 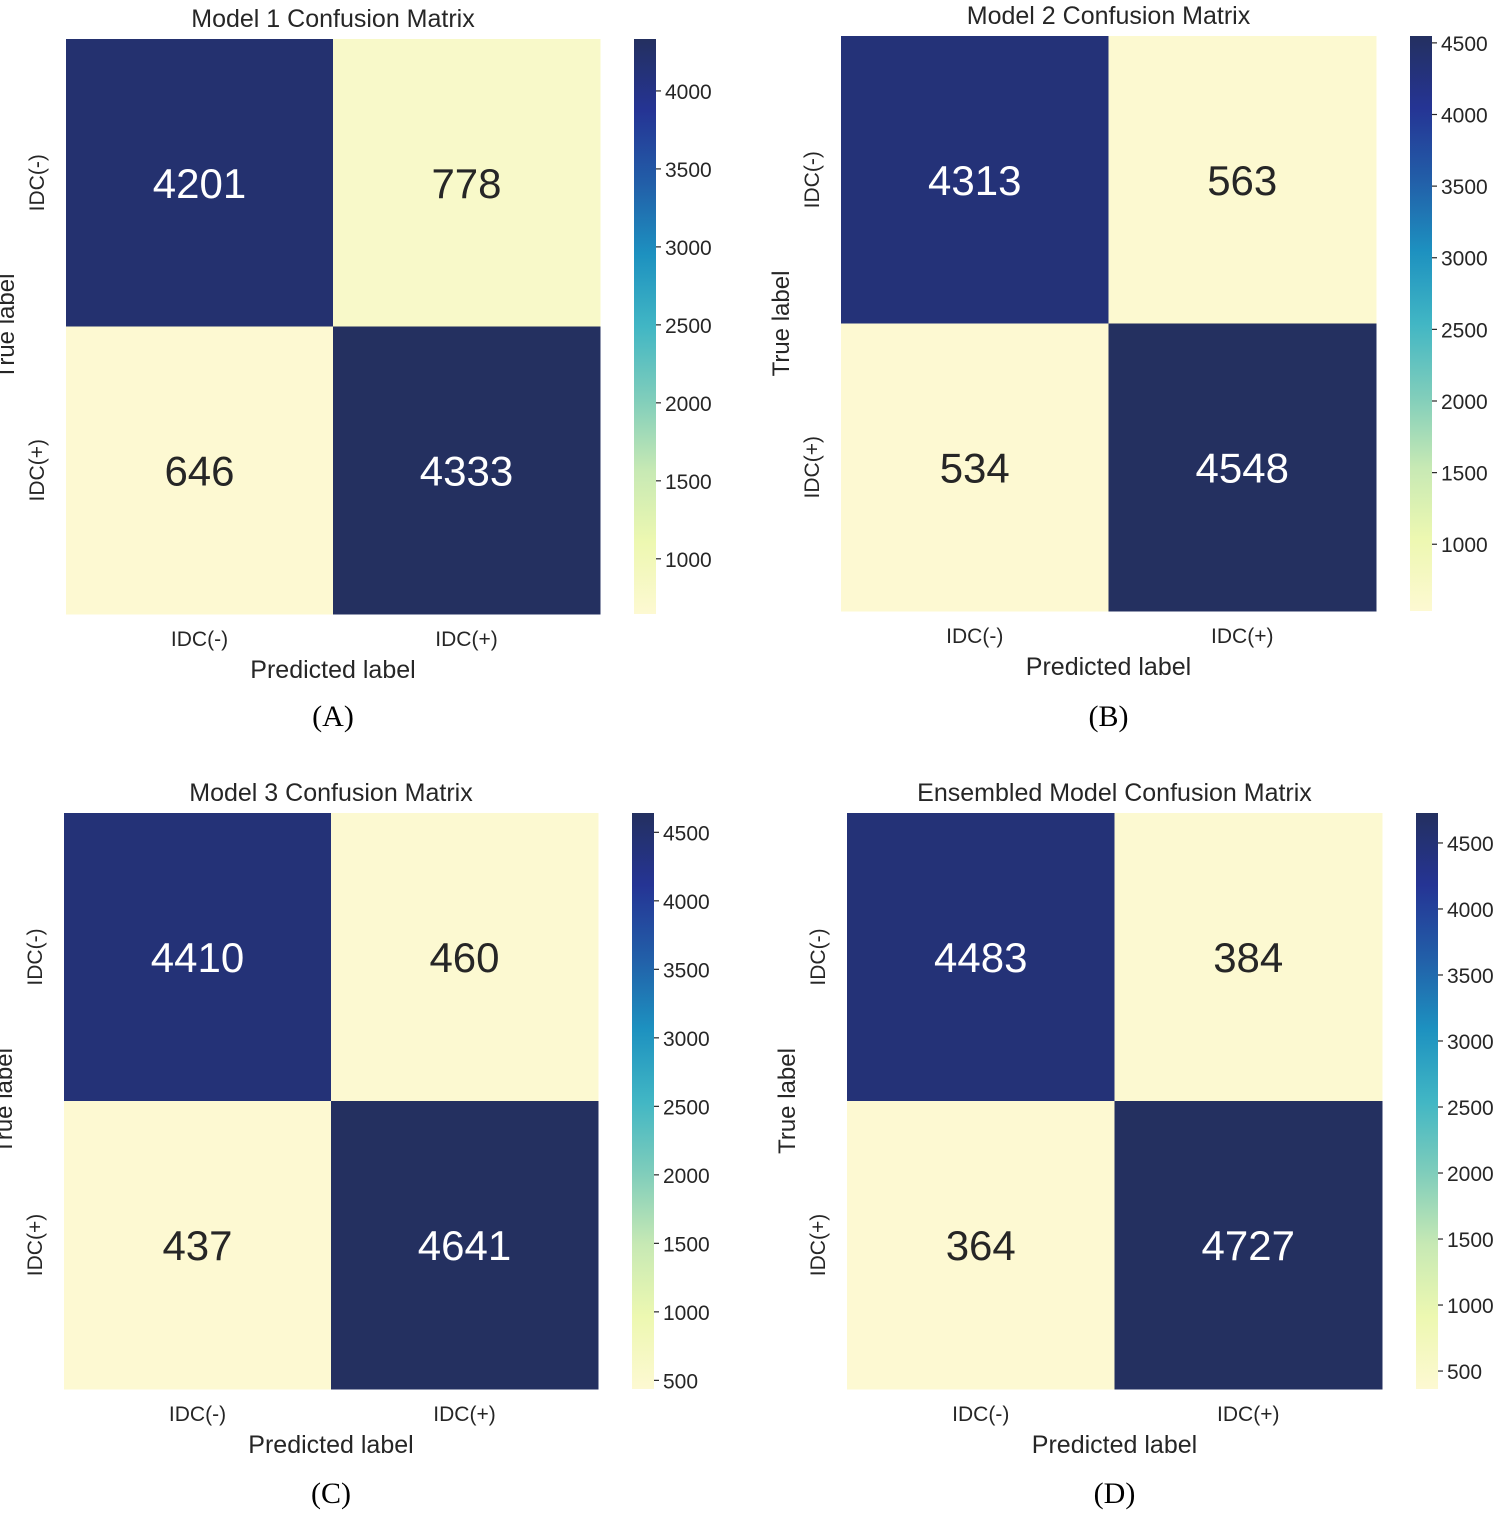 I want to click on panel-caption: (D), so click(x=1115, y=1493).